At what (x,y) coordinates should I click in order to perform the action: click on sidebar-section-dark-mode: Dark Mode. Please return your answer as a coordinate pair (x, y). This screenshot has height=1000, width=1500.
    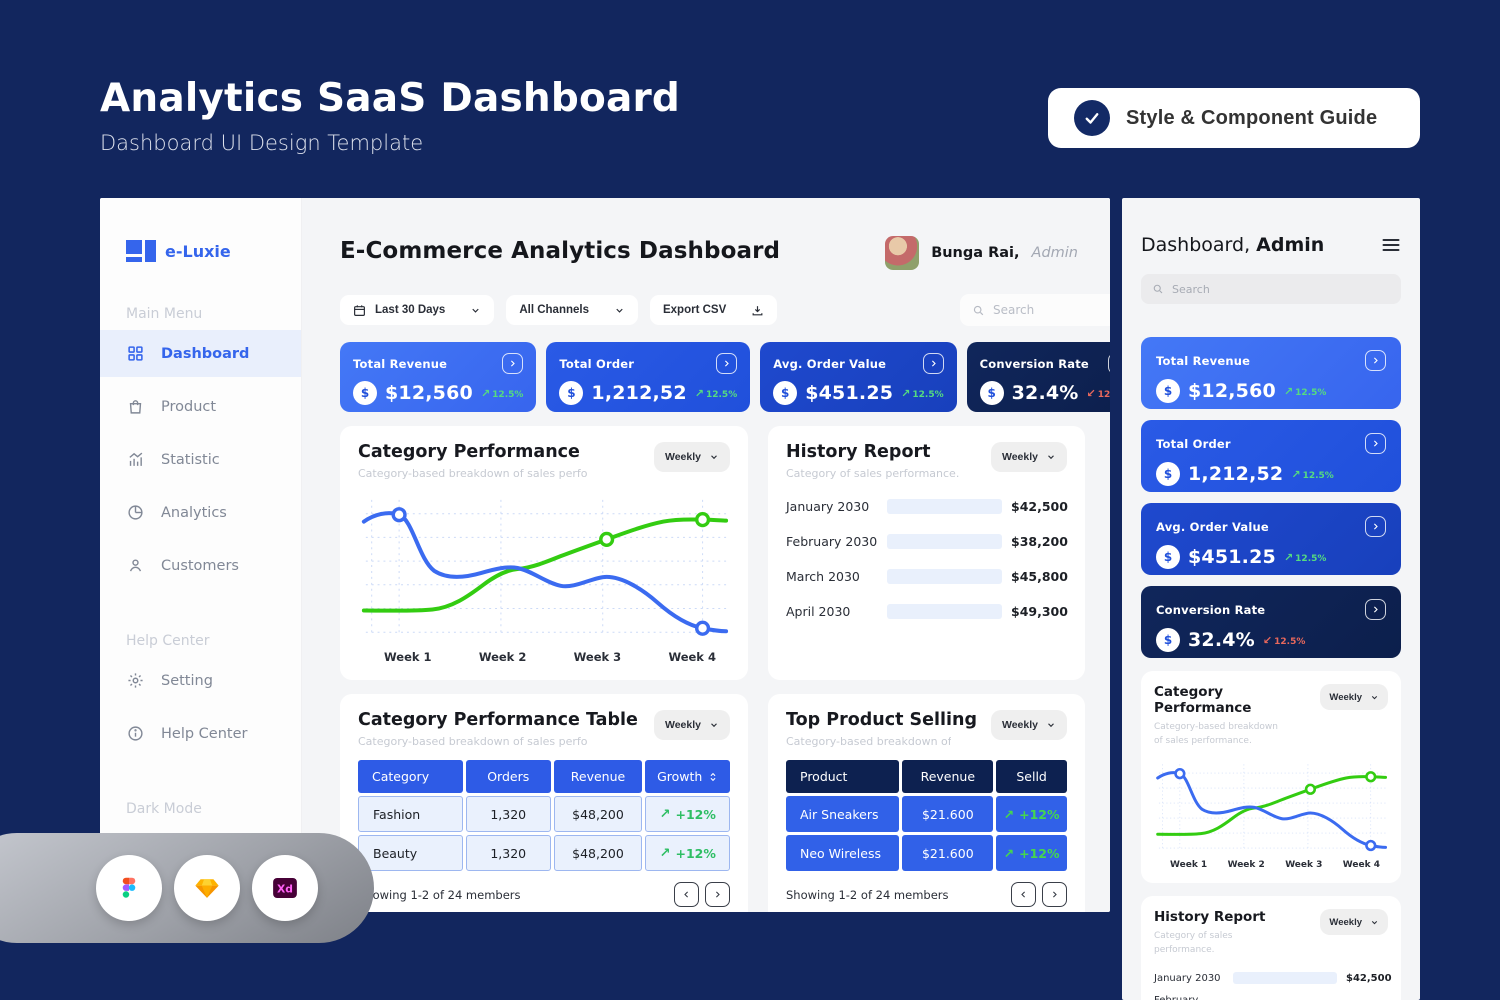
    Looking at the image, I should click on (164, 809).